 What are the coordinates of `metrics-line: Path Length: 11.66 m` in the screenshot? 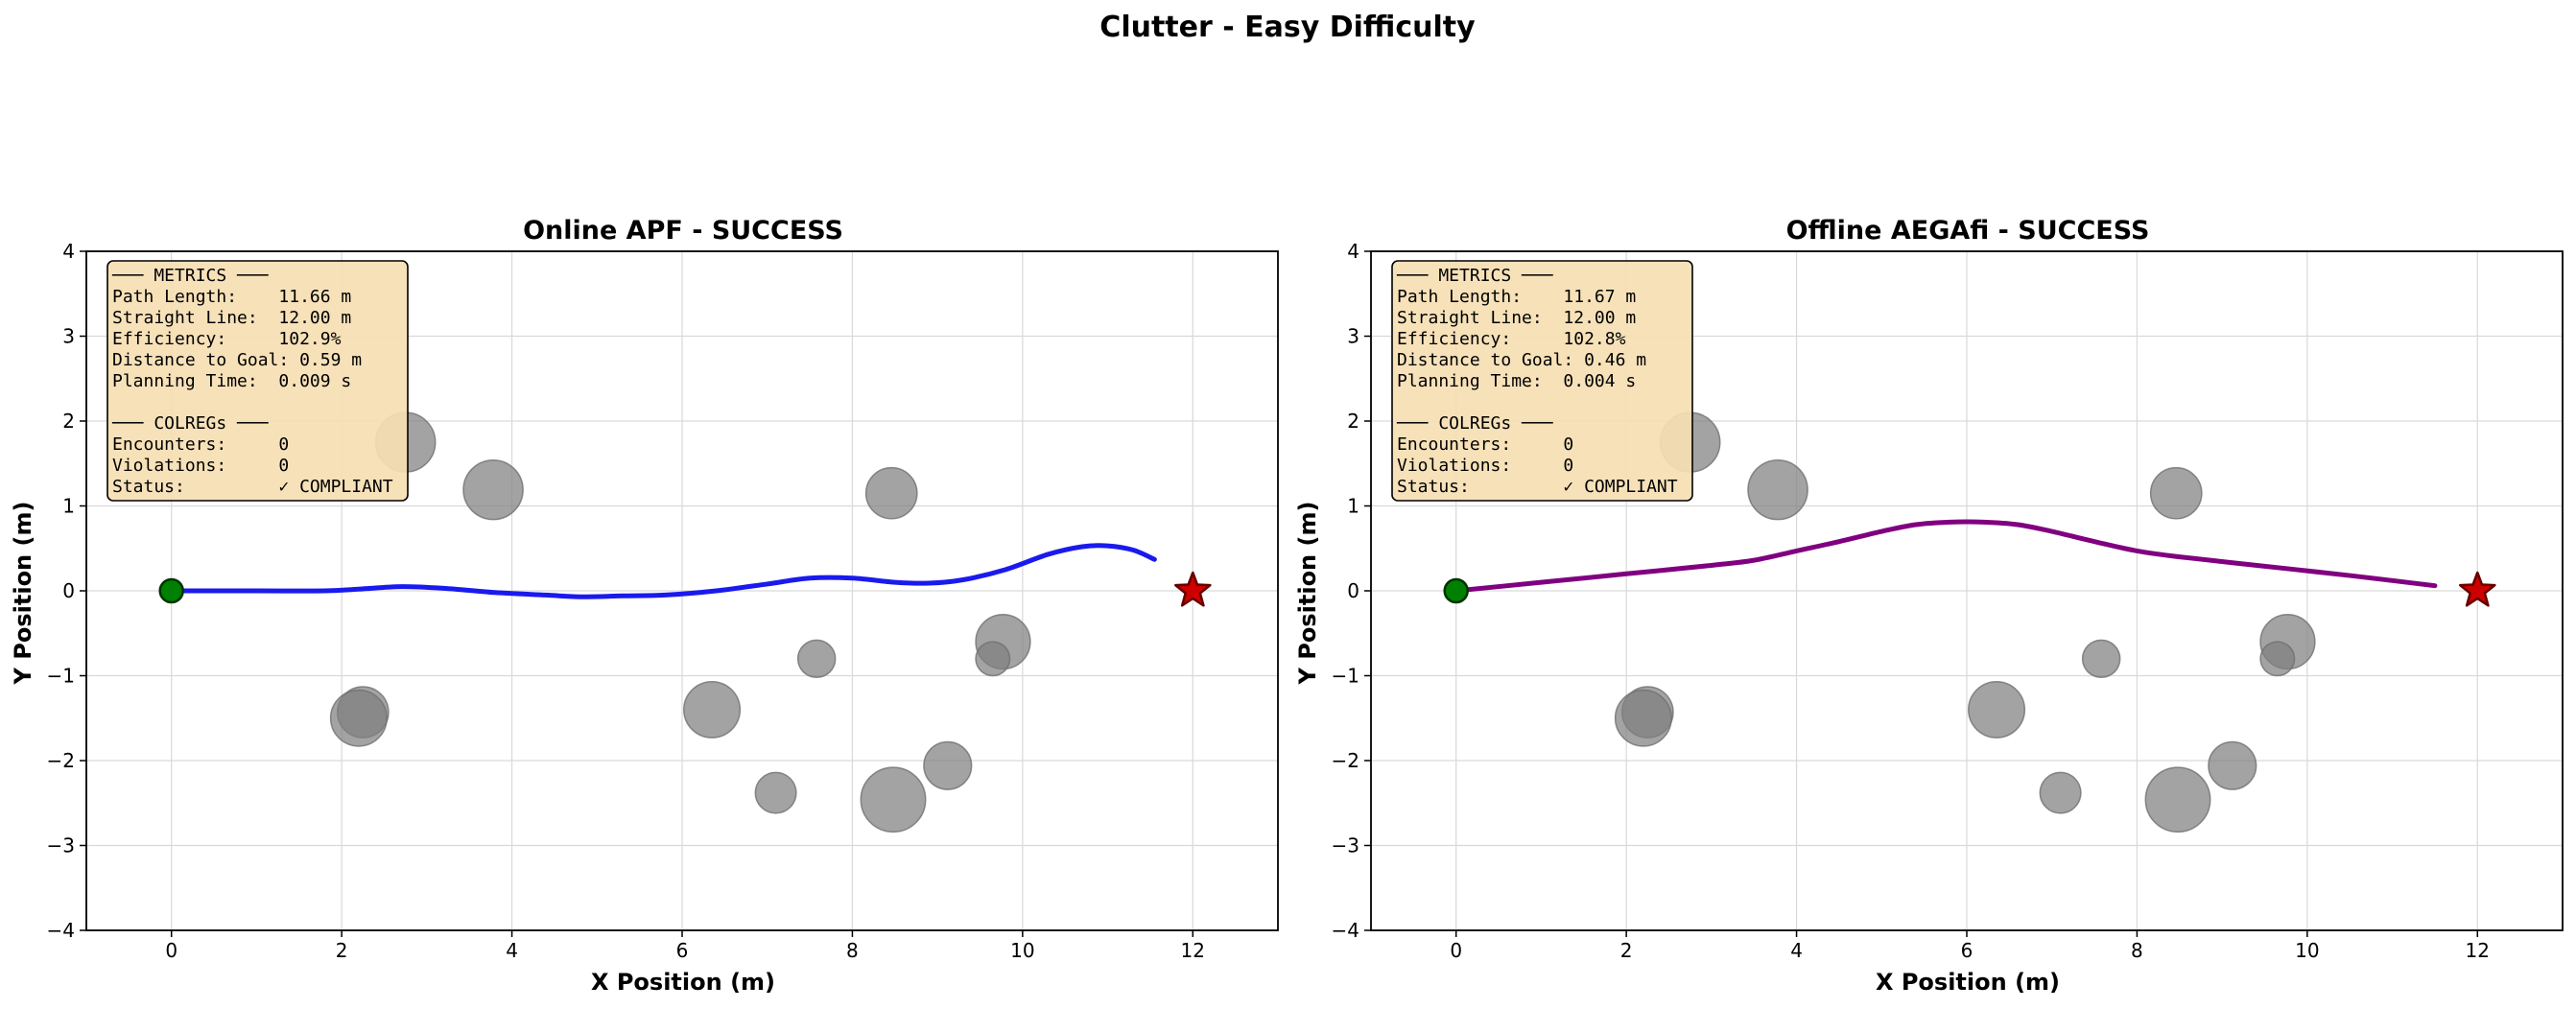 It's located at (232, 297).